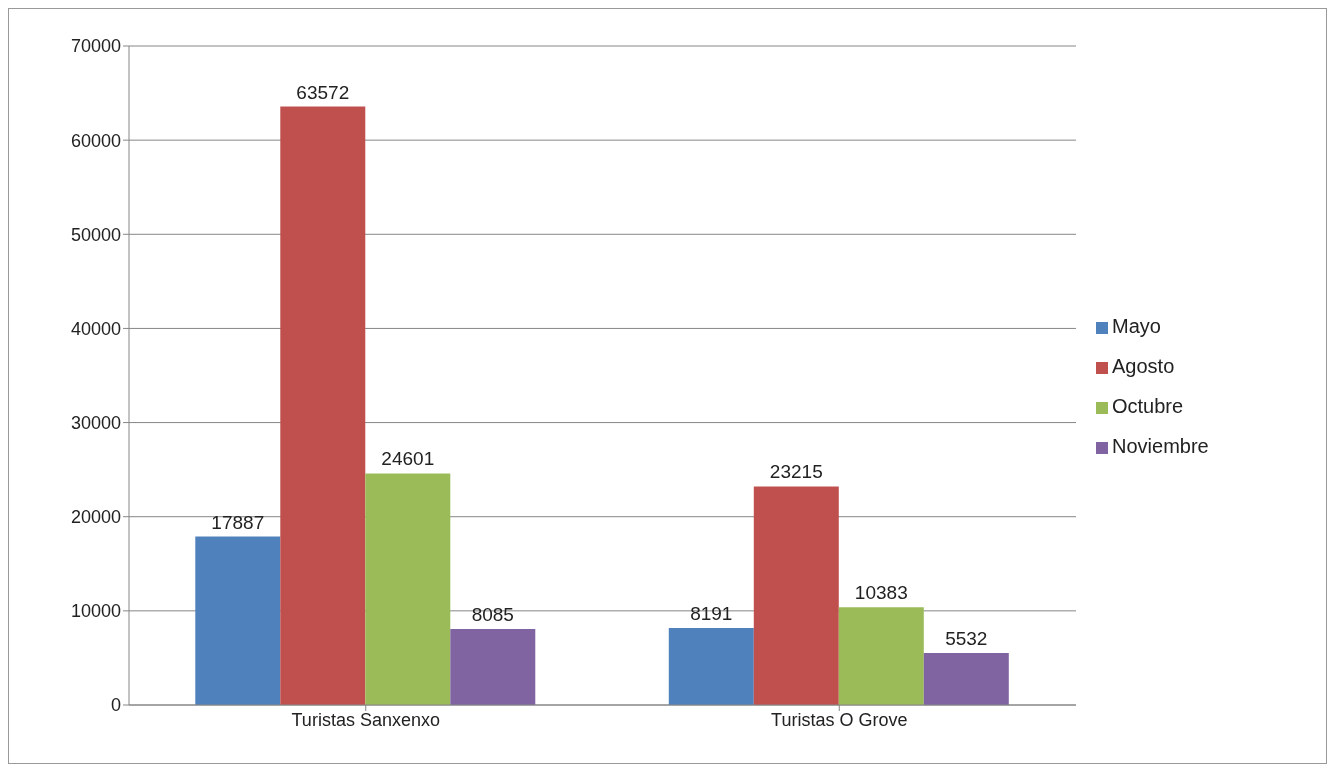 The height and width of the screenshot is (772, 1335). I want to click on y-tick-label: 10000, so click(95, 611).